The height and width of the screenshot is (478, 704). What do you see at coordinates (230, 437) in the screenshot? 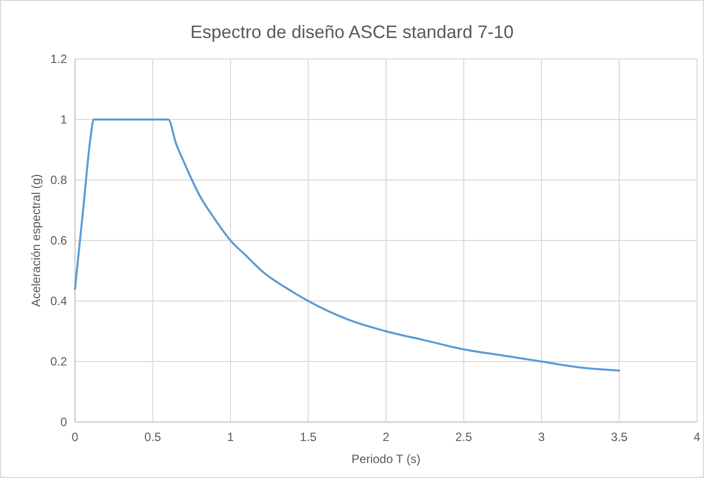
I see `x-tick-label: 1` at bounding box center [230, 437].